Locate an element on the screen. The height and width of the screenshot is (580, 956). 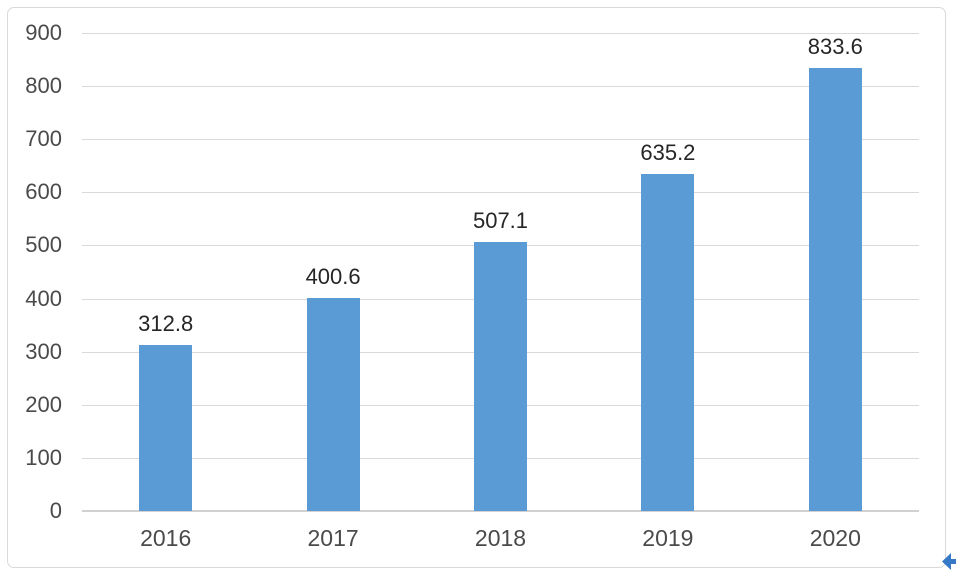
y-tick-label: 500 is located at coordinates (43, 245).